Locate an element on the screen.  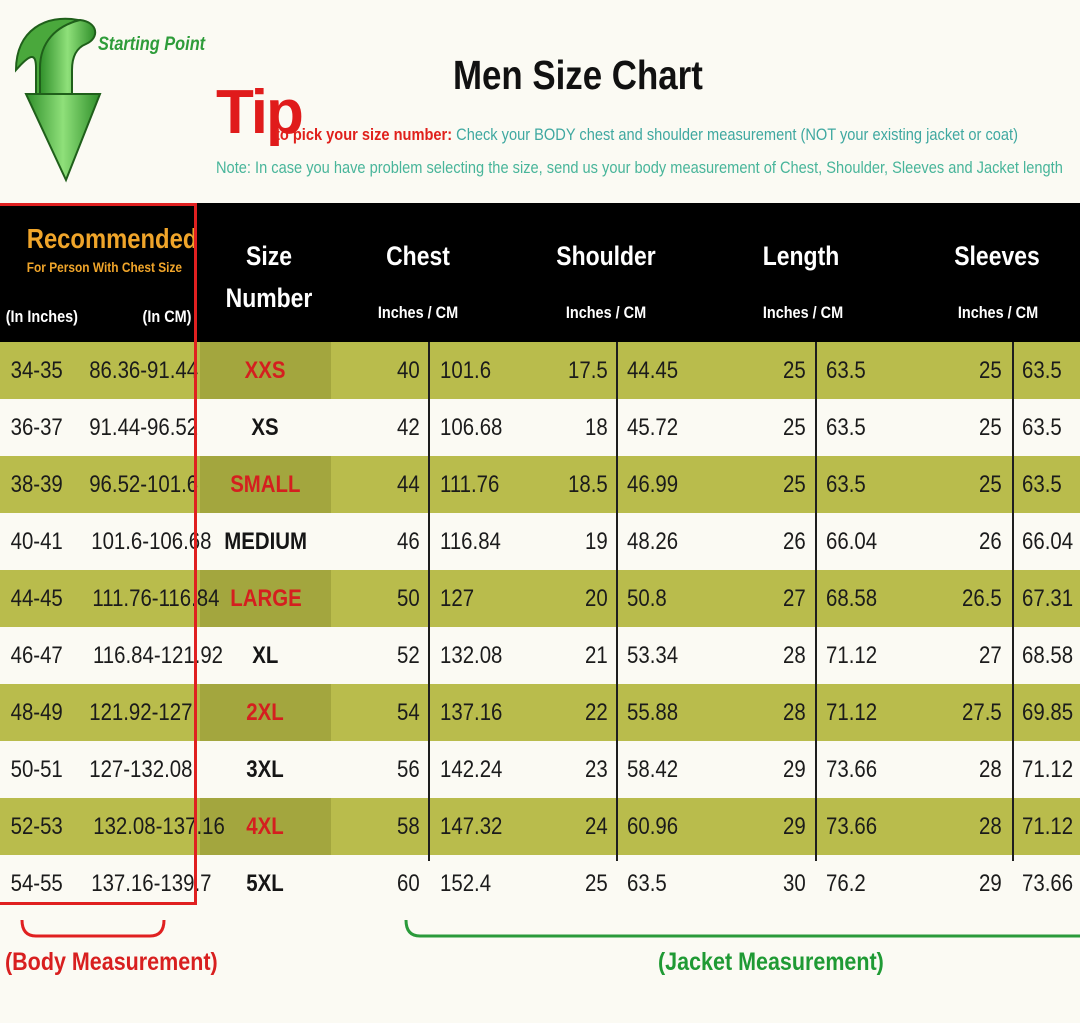
recommended-cm: 132.08-137.16 is located at coordinates (159, 826).